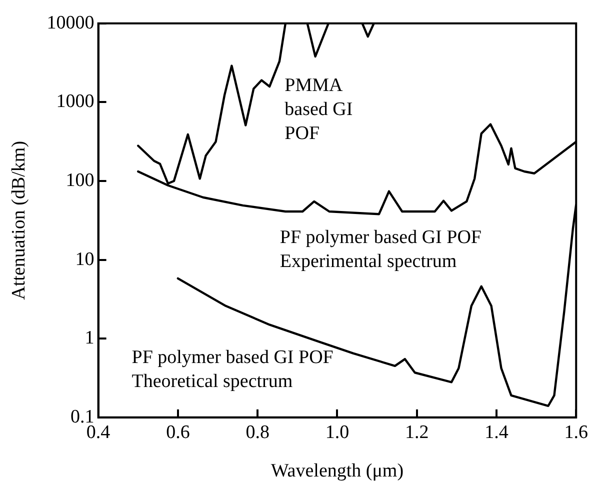 The height and width of the screenshot is (491, 600). Describe the element at coordinates (233, 369) in the screenshot. I see `annotation: PF polymer based GI POF Theoretical spectrum` at that location.